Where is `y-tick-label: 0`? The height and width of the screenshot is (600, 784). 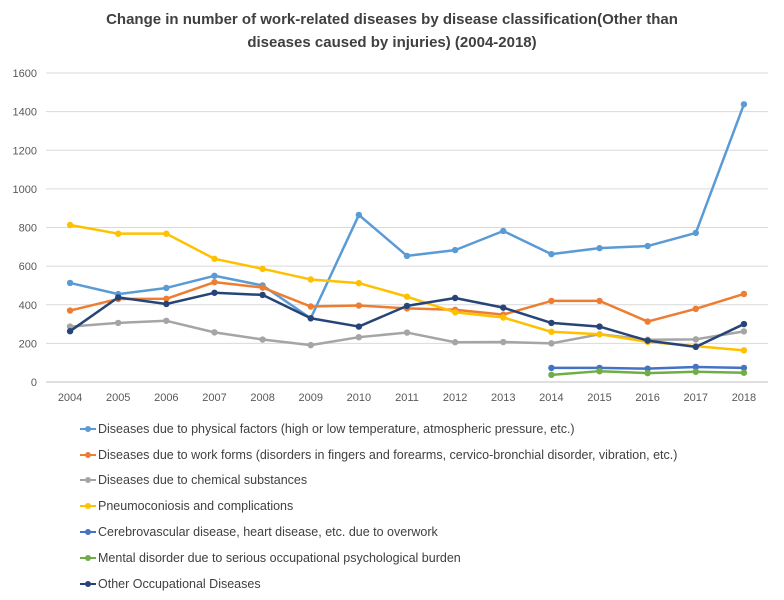 y-tick-label: 0 is located at coordinates (34, 383).